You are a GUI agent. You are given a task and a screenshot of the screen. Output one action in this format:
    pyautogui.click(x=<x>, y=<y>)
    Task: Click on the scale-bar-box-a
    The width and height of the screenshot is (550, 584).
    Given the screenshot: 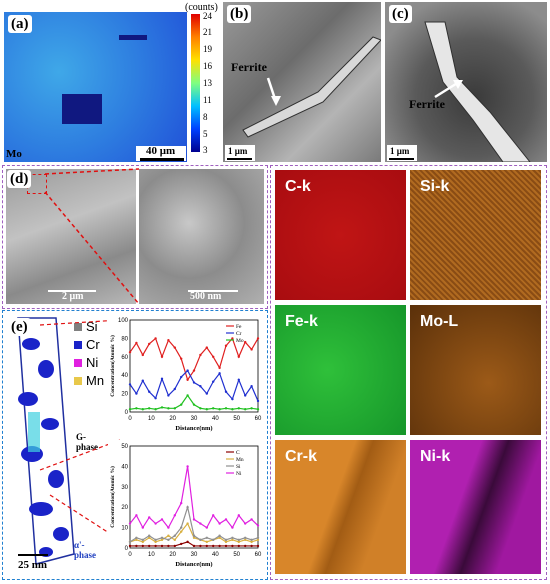 What is the action you would take?
    pyautogui.click(x=161, y=153)
    